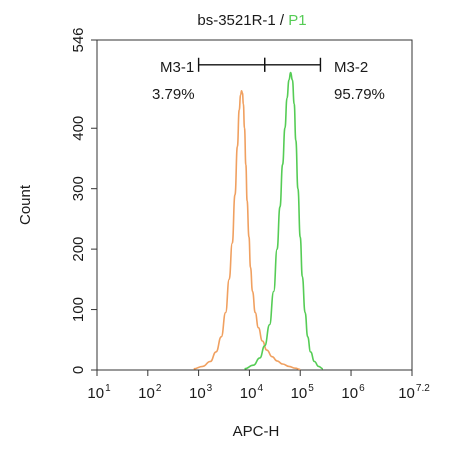 Image resolution: width=457 pixels, height=449 pixels. I want to click on x-tick-exponent: 4, so click(260, 388).